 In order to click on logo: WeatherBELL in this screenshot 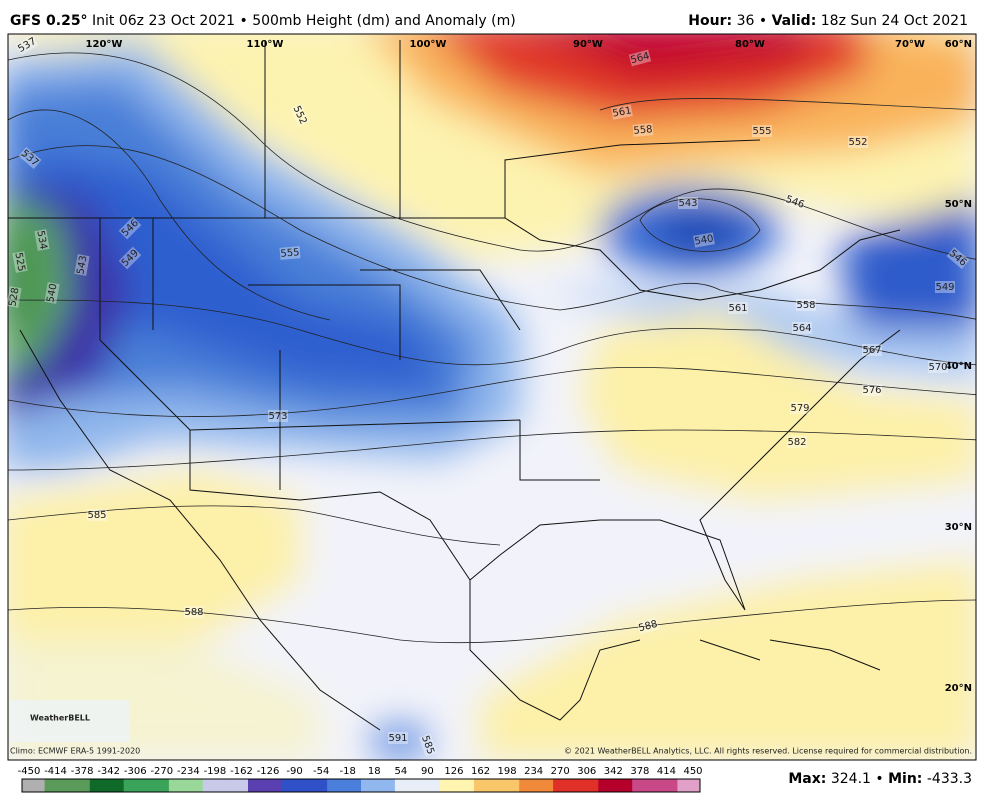, I will do `click(60, 718)`.